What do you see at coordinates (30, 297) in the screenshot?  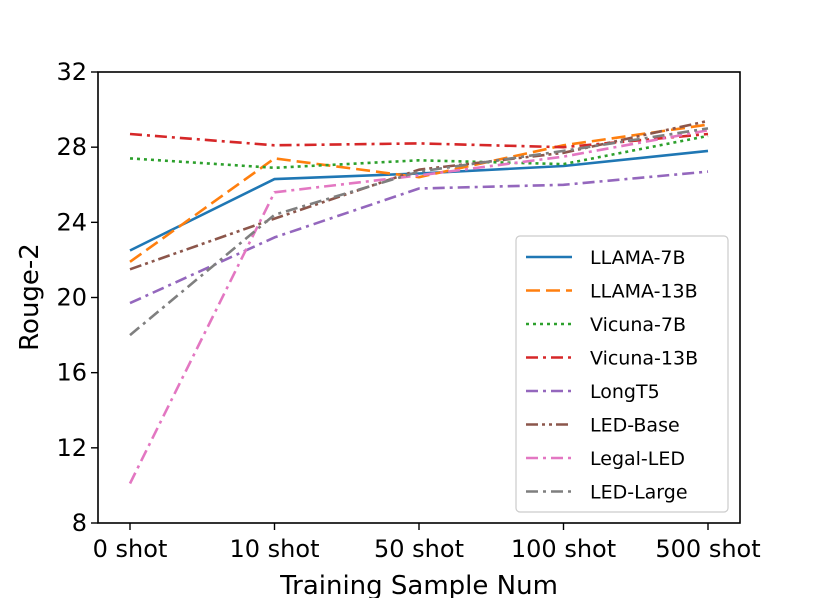 I see `y-axis-label: Rouge-2` at bounding box center [30, 297].